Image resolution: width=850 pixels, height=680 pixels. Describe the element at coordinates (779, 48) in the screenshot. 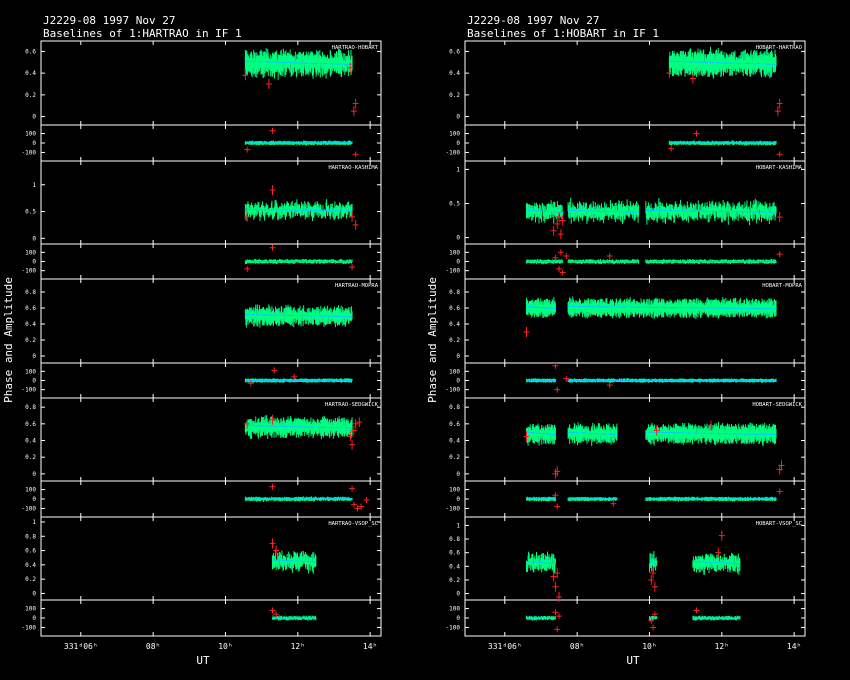

I see `baseline-label: HOBART-HARTRAO` at that location.